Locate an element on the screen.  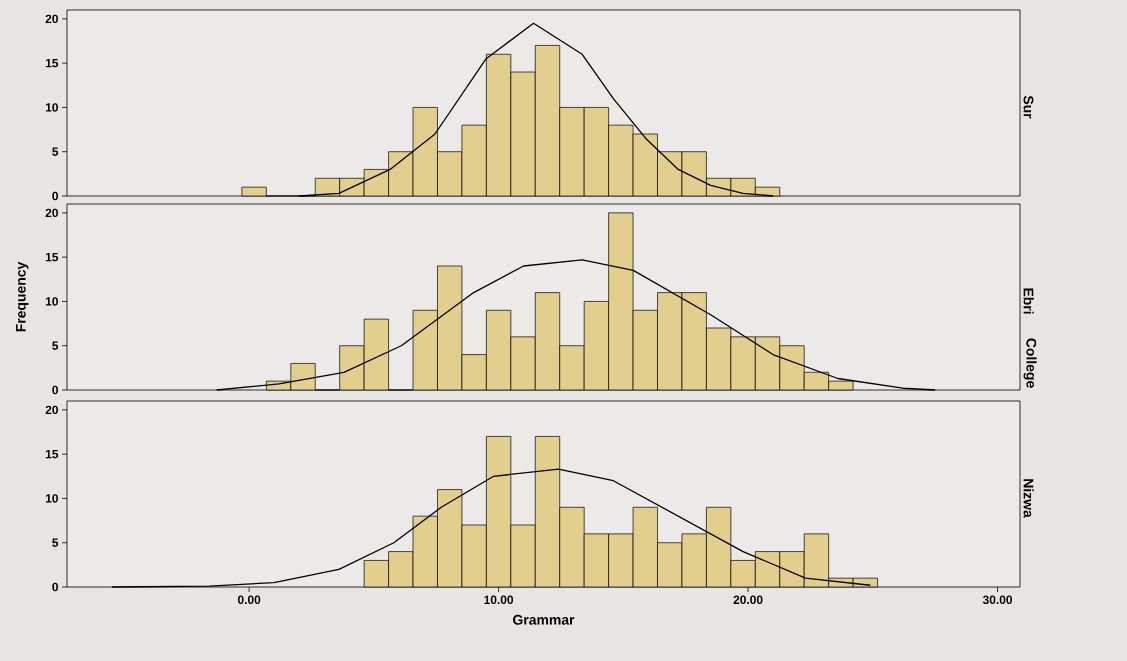
text: College is located at coordinates (1030, 363).